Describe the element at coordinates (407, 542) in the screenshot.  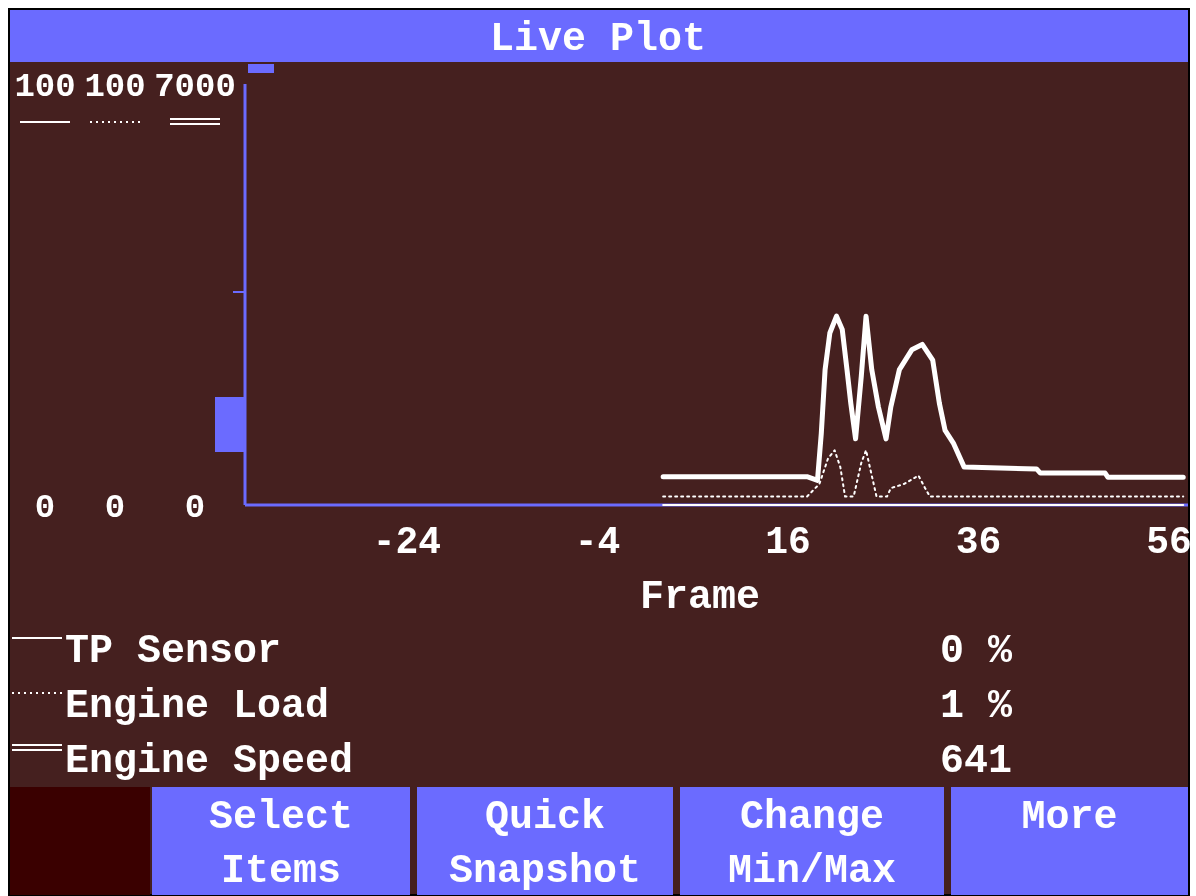
I see `x-tick-label: -24` at that location.